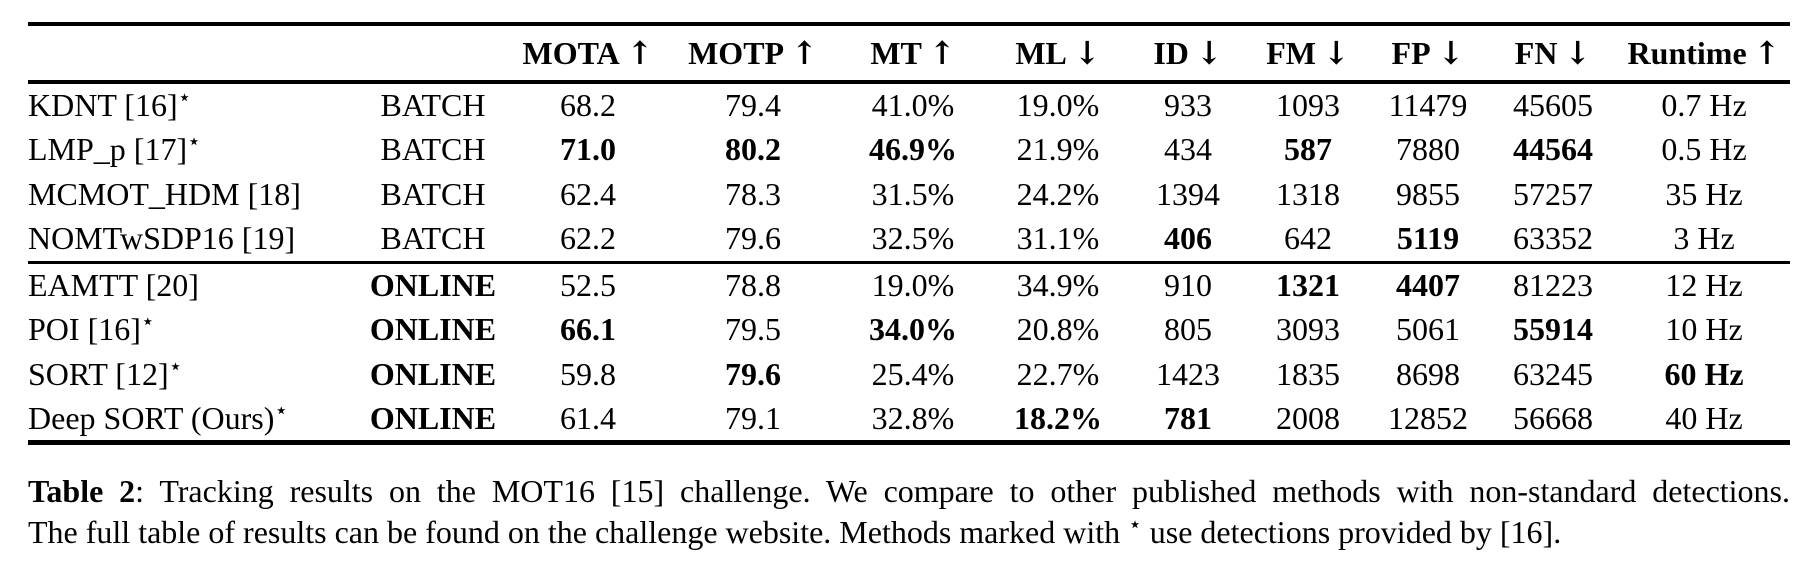 The width and height of the screenshot is (1820, 580). I want to click on value-cell-runtime: 12 Hz, so click(1704, 284).